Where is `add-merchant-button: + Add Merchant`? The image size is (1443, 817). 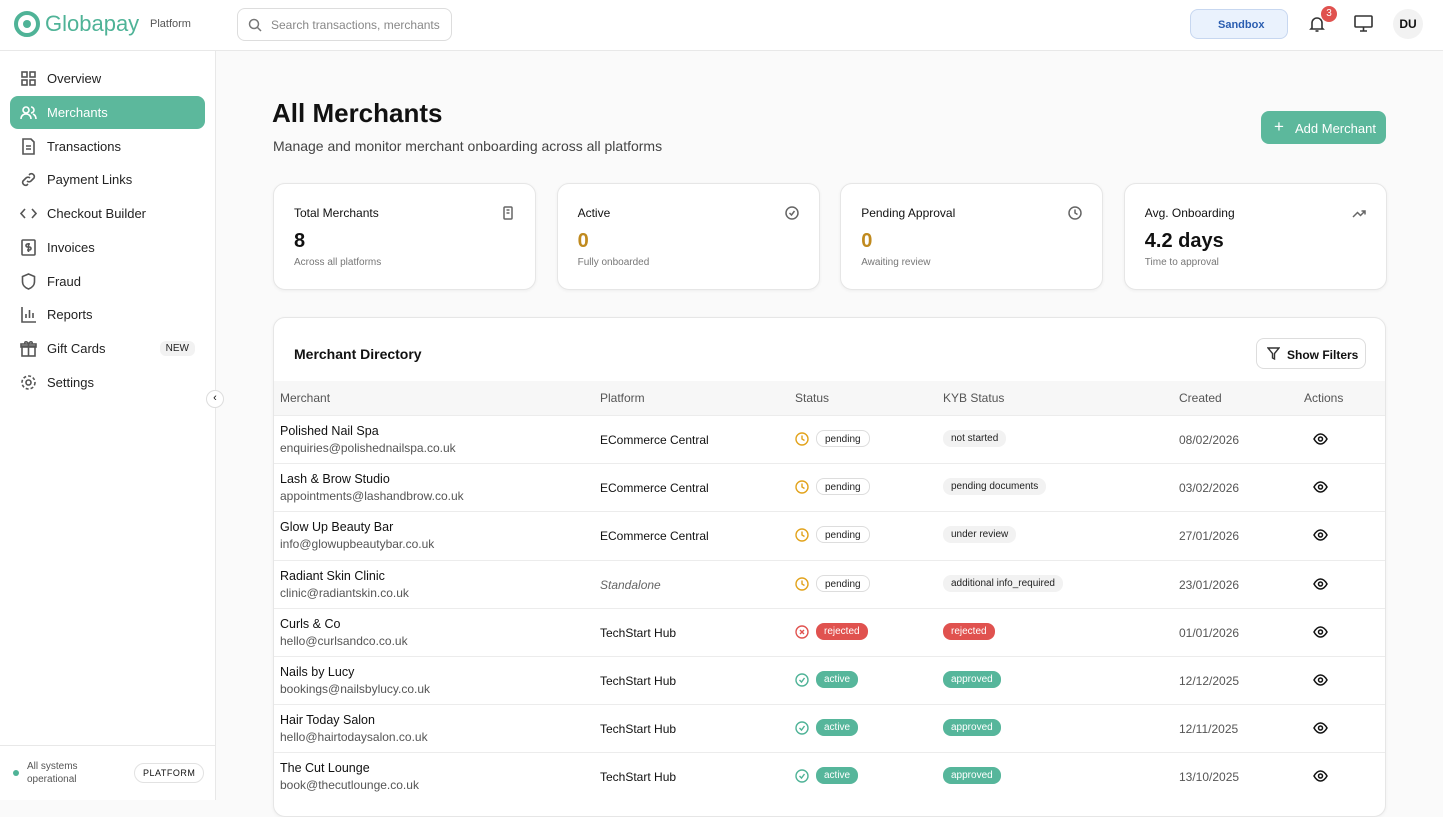
add-merchant-button: + Add Merchant is located at coordinates (1323, 127).